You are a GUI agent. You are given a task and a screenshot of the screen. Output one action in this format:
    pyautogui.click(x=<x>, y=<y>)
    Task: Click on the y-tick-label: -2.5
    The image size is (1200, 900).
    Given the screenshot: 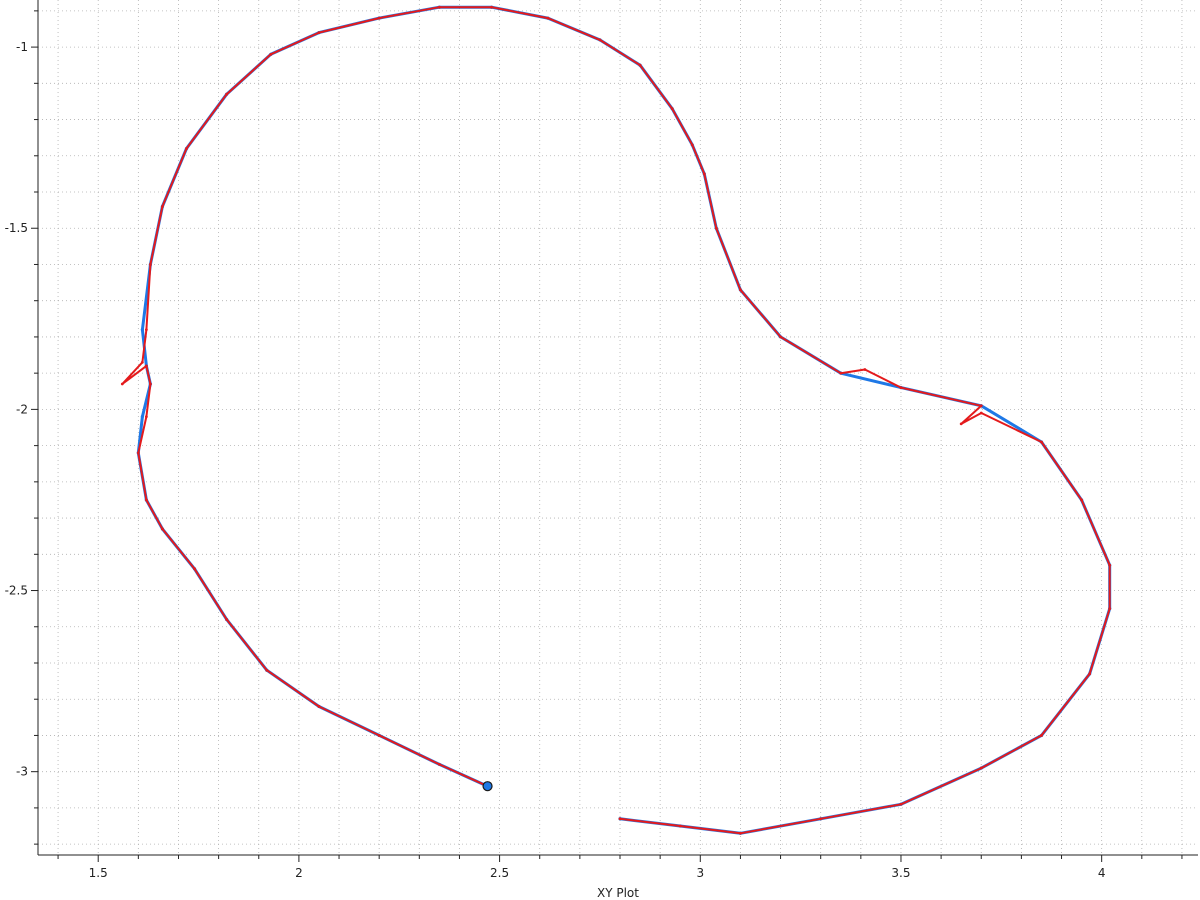 What is the action you would take?
    pyautogui.click(x=16, y=591)
    